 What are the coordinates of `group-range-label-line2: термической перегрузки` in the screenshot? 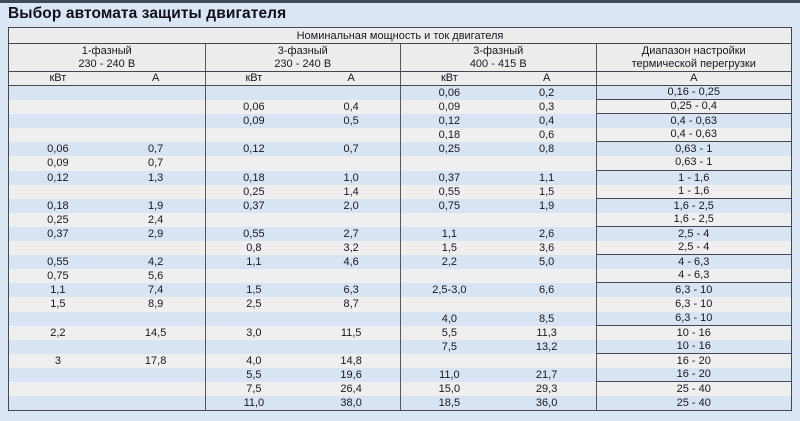 It's located at (693, 64).